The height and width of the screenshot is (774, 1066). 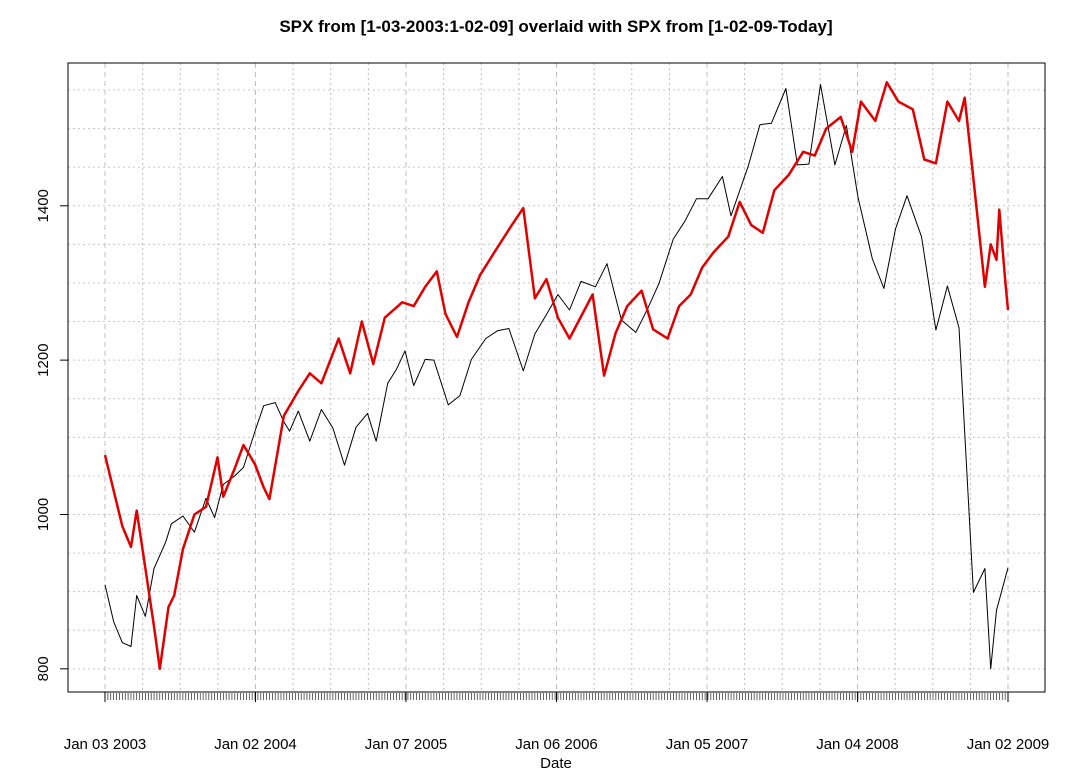 I want to click on y-tick-label: 1200, so click(x=43, y=359).